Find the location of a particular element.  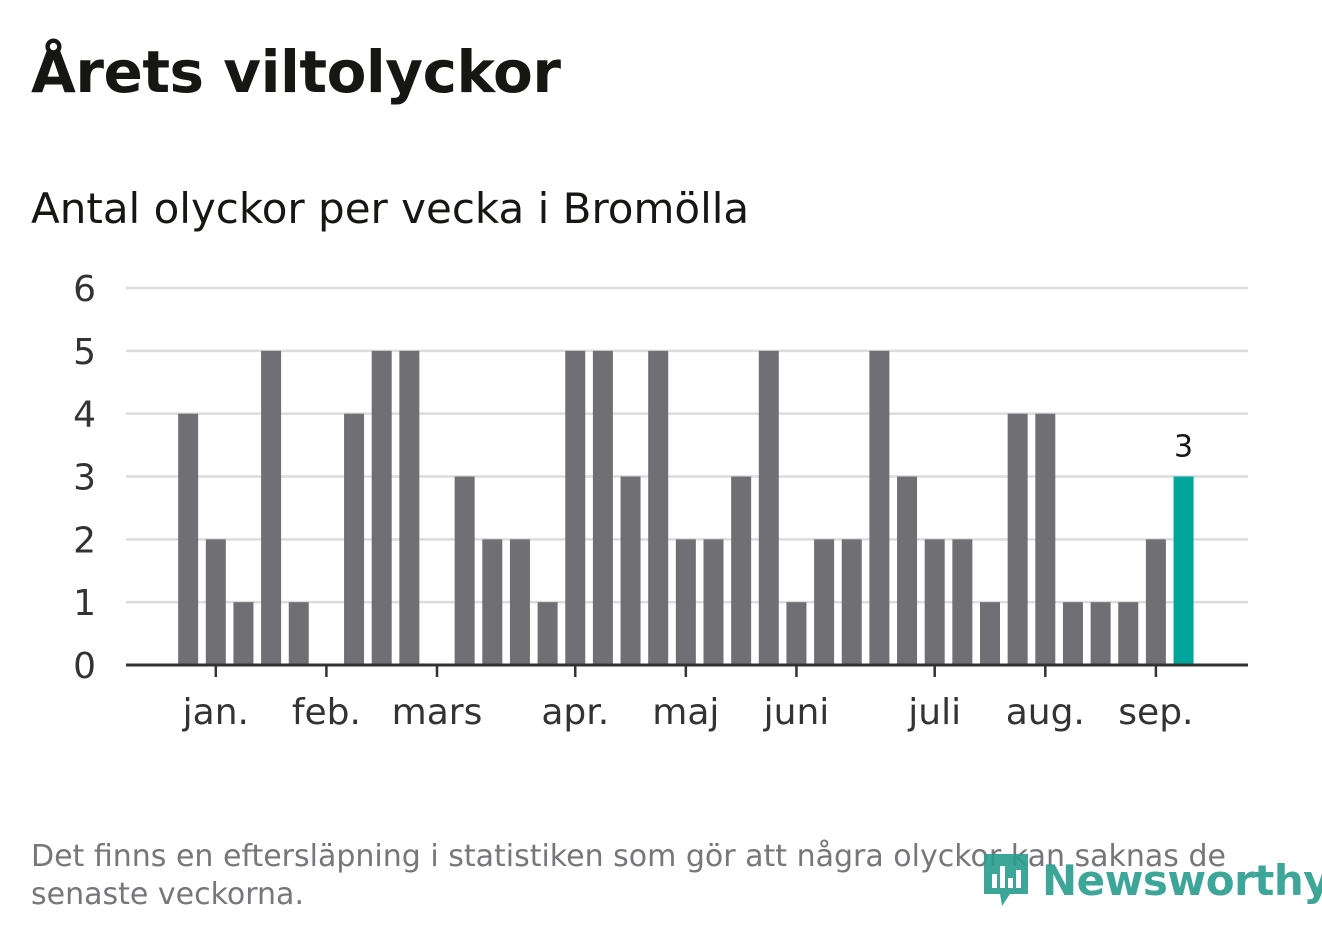

y-tick-label: 0 is located at coordinates (84, 666).